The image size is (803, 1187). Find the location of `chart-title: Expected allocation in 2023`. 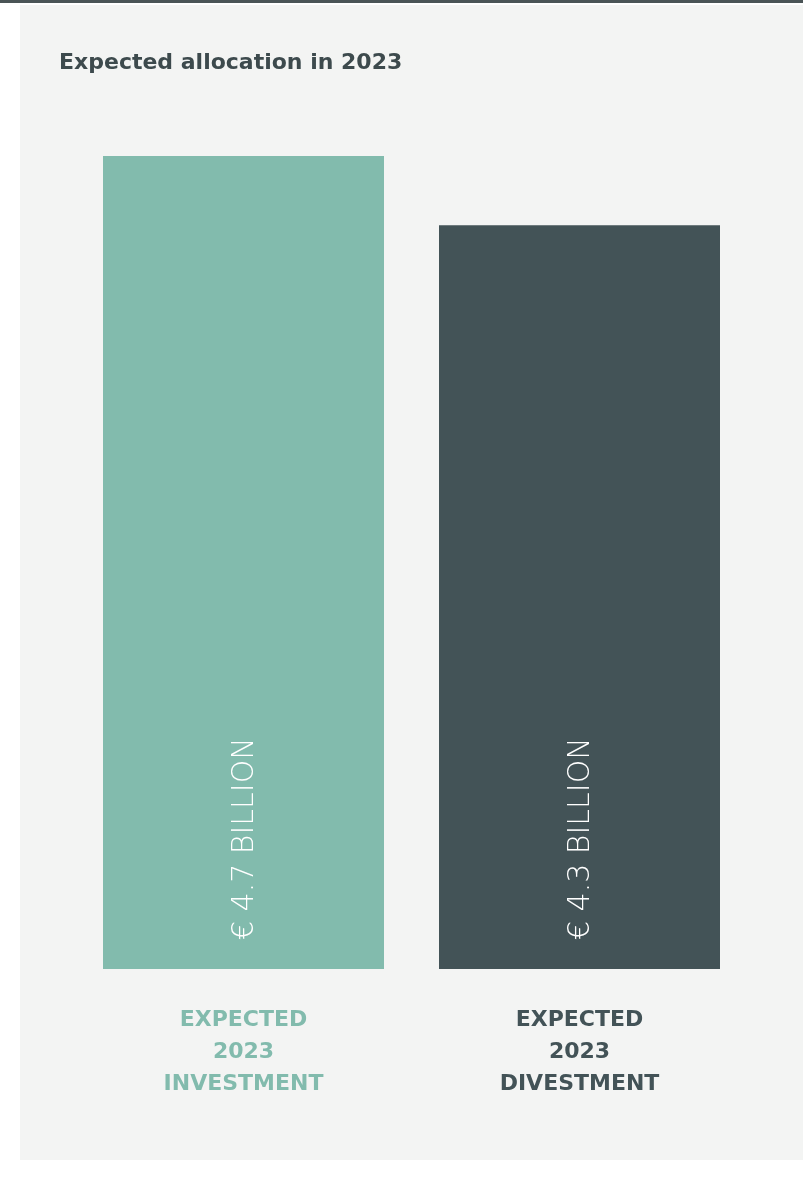

chart-title: Expected allocation in 2023 is located at coordinates (231, 61).